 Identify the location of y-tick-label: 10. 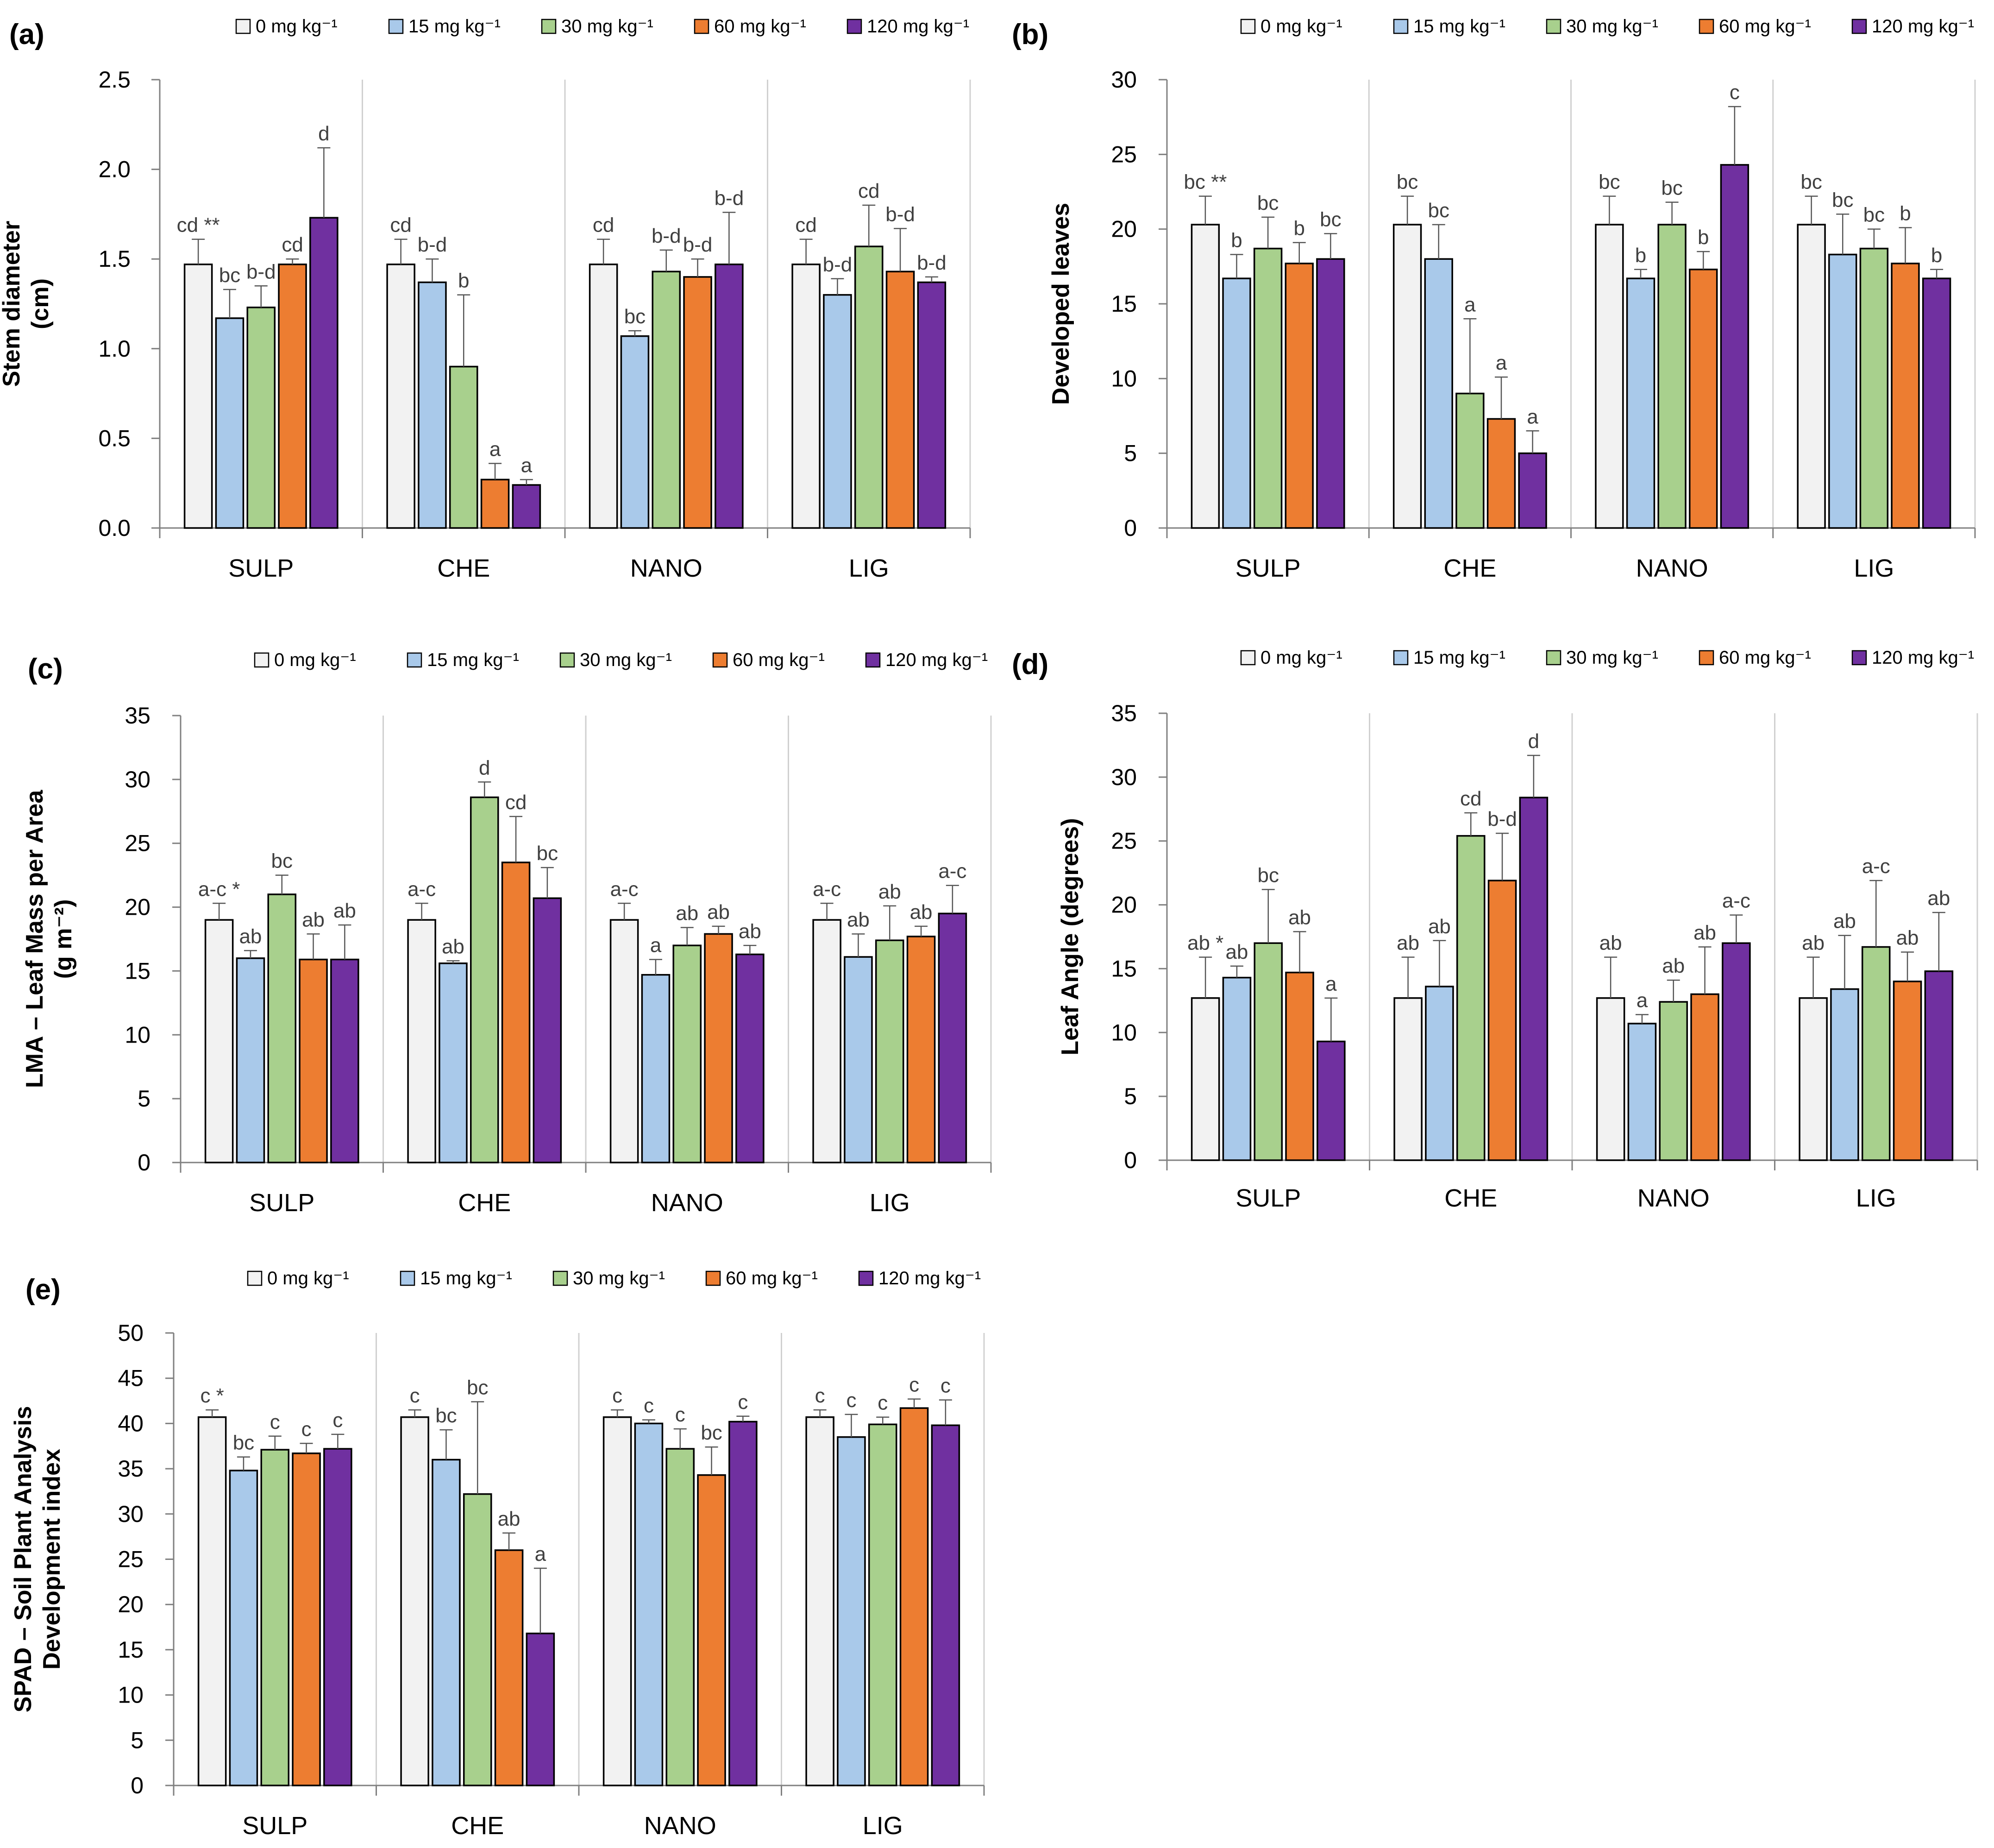
(137, 1035).